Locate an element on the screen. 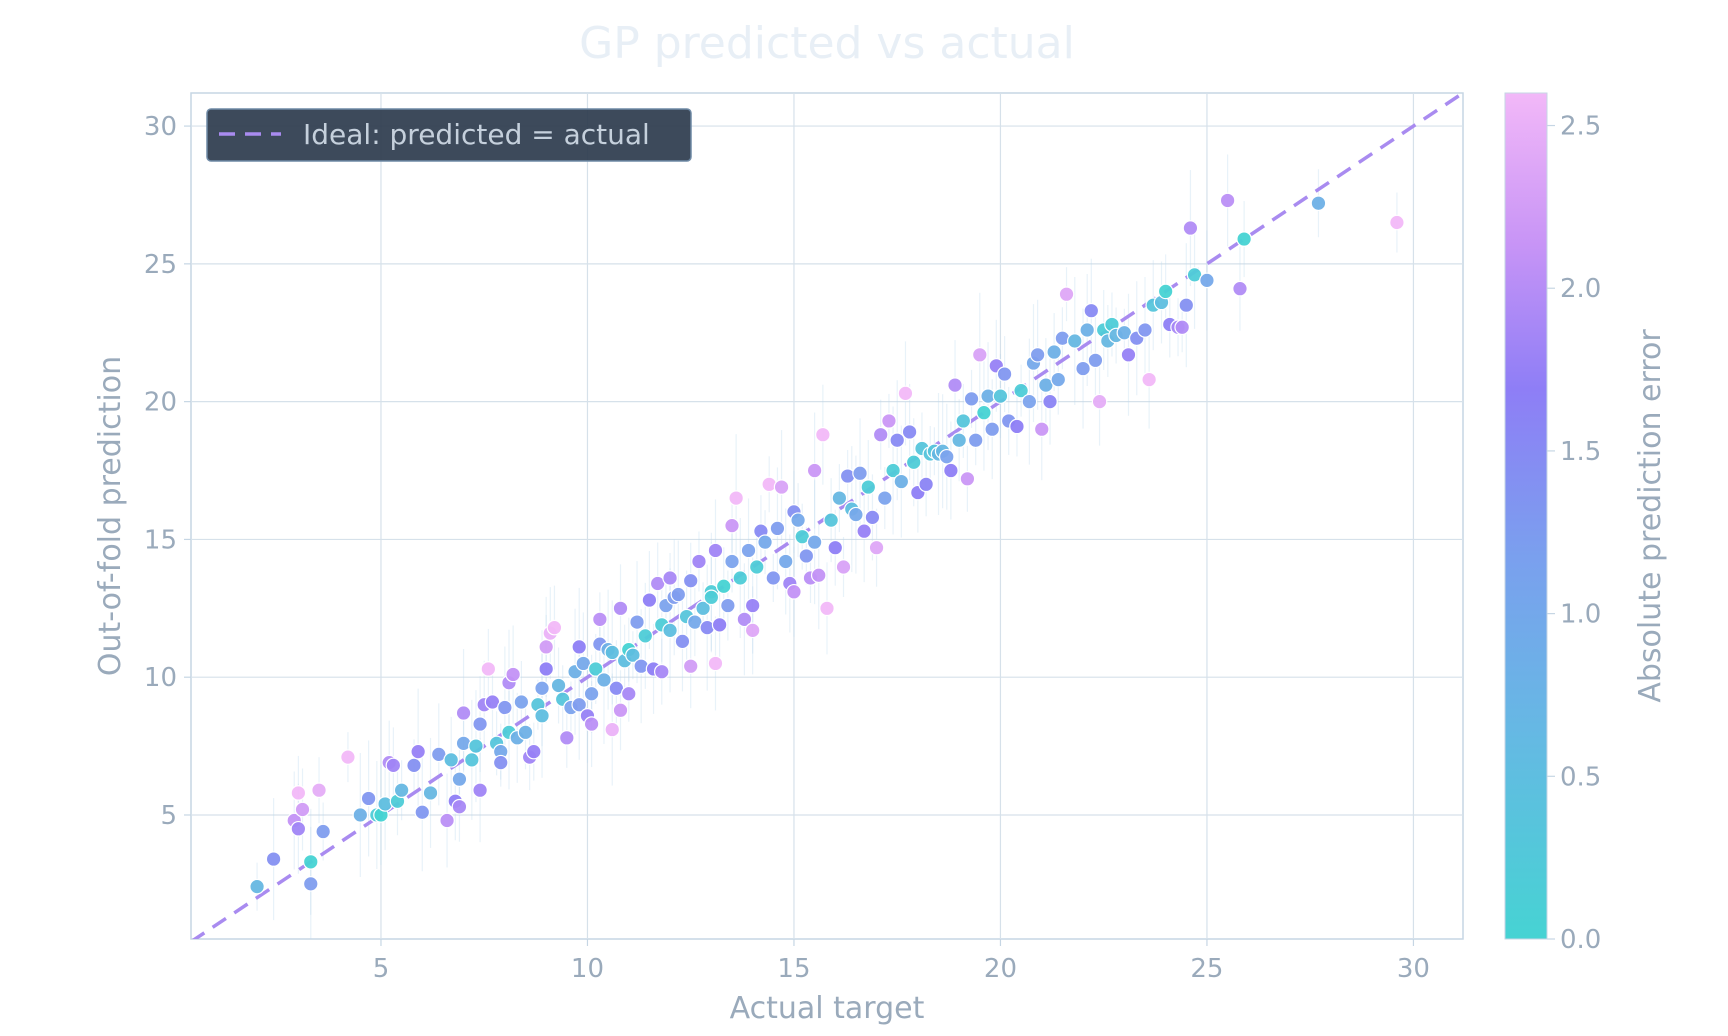 This screenshot has height=1036, width=1728. x-tick-label: 30 is located at coordinates (1413, 969).